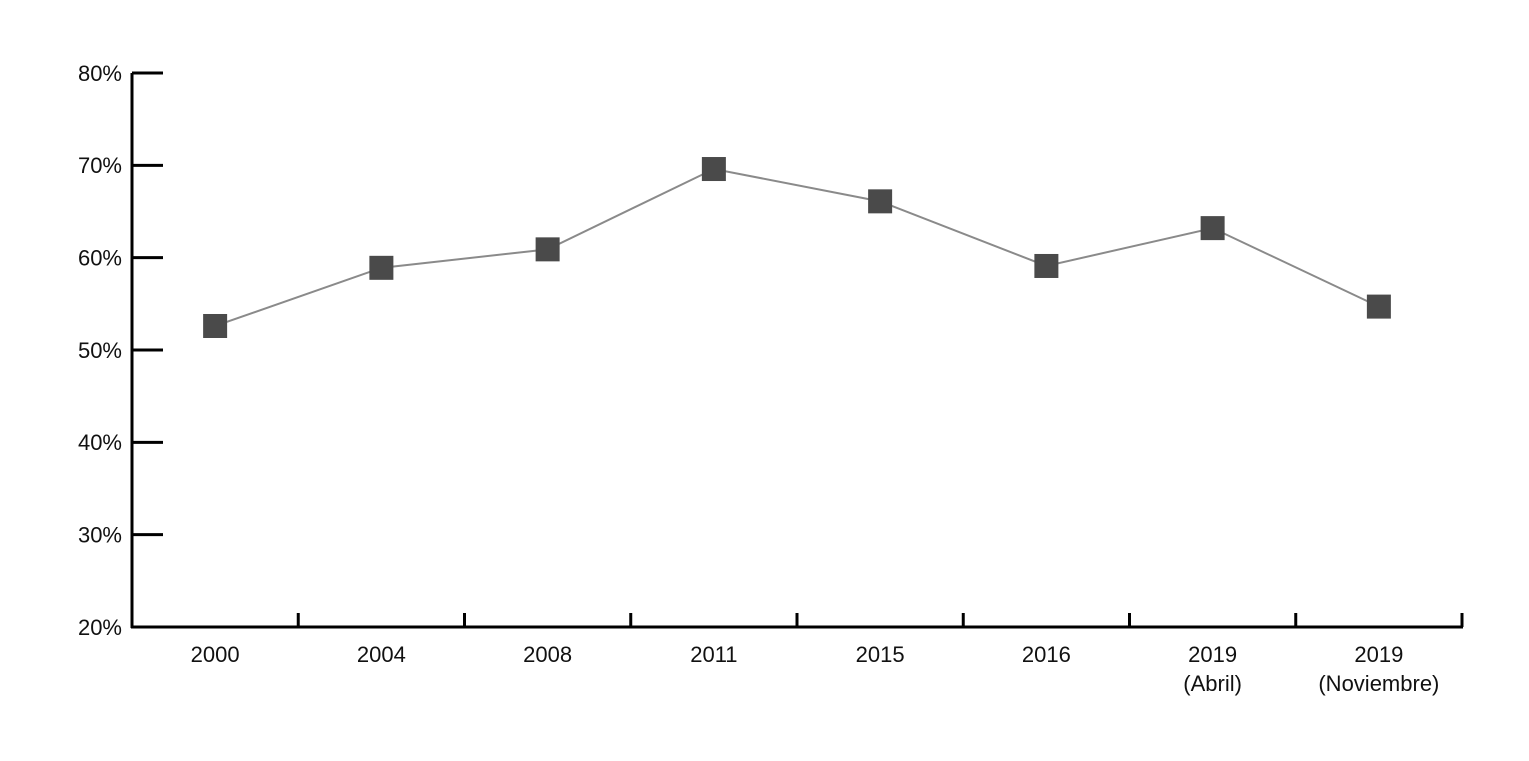 This screenshot has height=761, width=1529. What do you see at coordinates (548, 654) in the screenshot?
I see `x-tick-label: 2008` at bounding box center [548, 654].